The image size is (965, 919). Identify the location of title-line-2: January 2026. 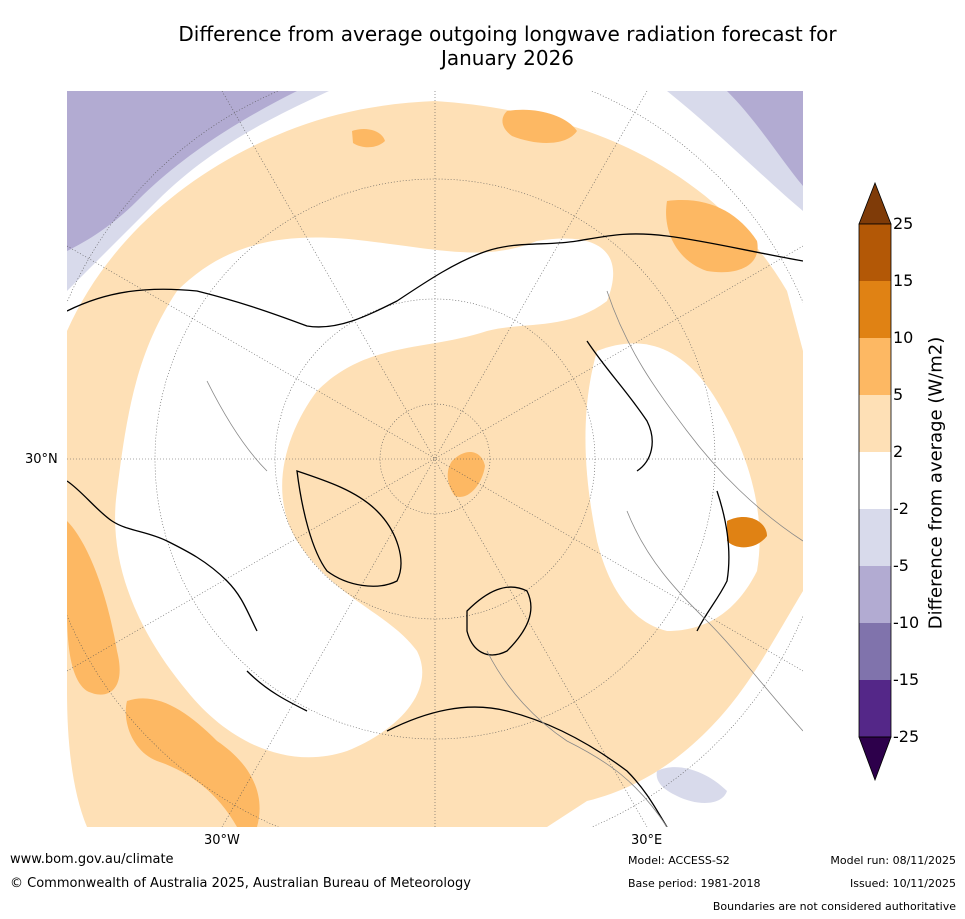
(507, 58).